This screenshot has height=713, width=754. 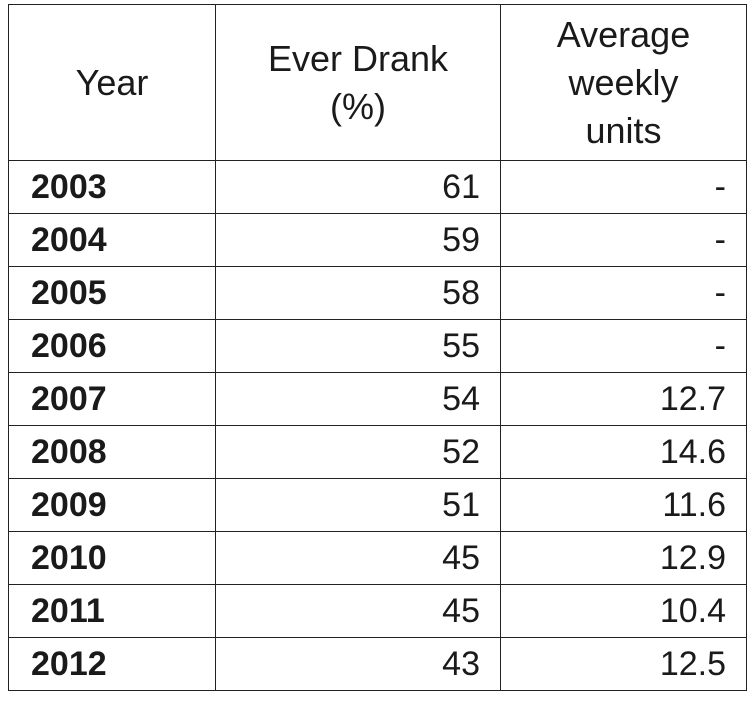 What do you see at coordinates (358, 293) in the screenshot?
I see `ever-drank-cell: 58` at bounding box center [358, 293].